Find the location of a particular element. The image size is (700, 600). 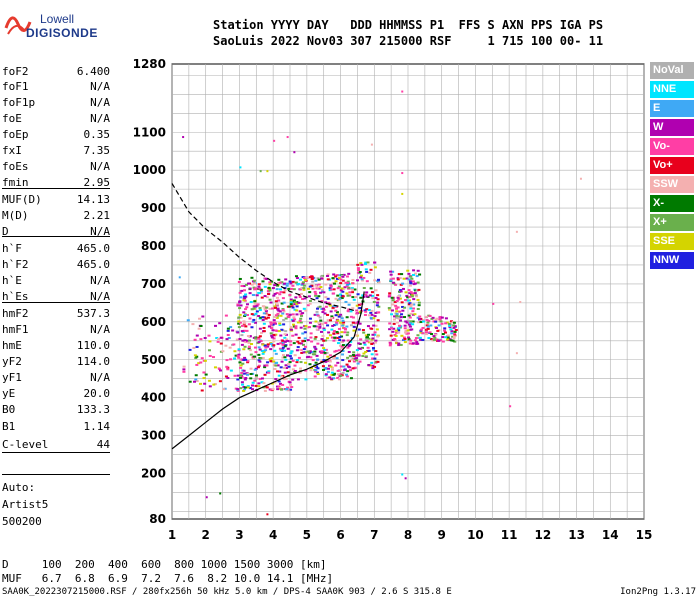

x-tick-label: 13 is located at coordinates (576, 535).